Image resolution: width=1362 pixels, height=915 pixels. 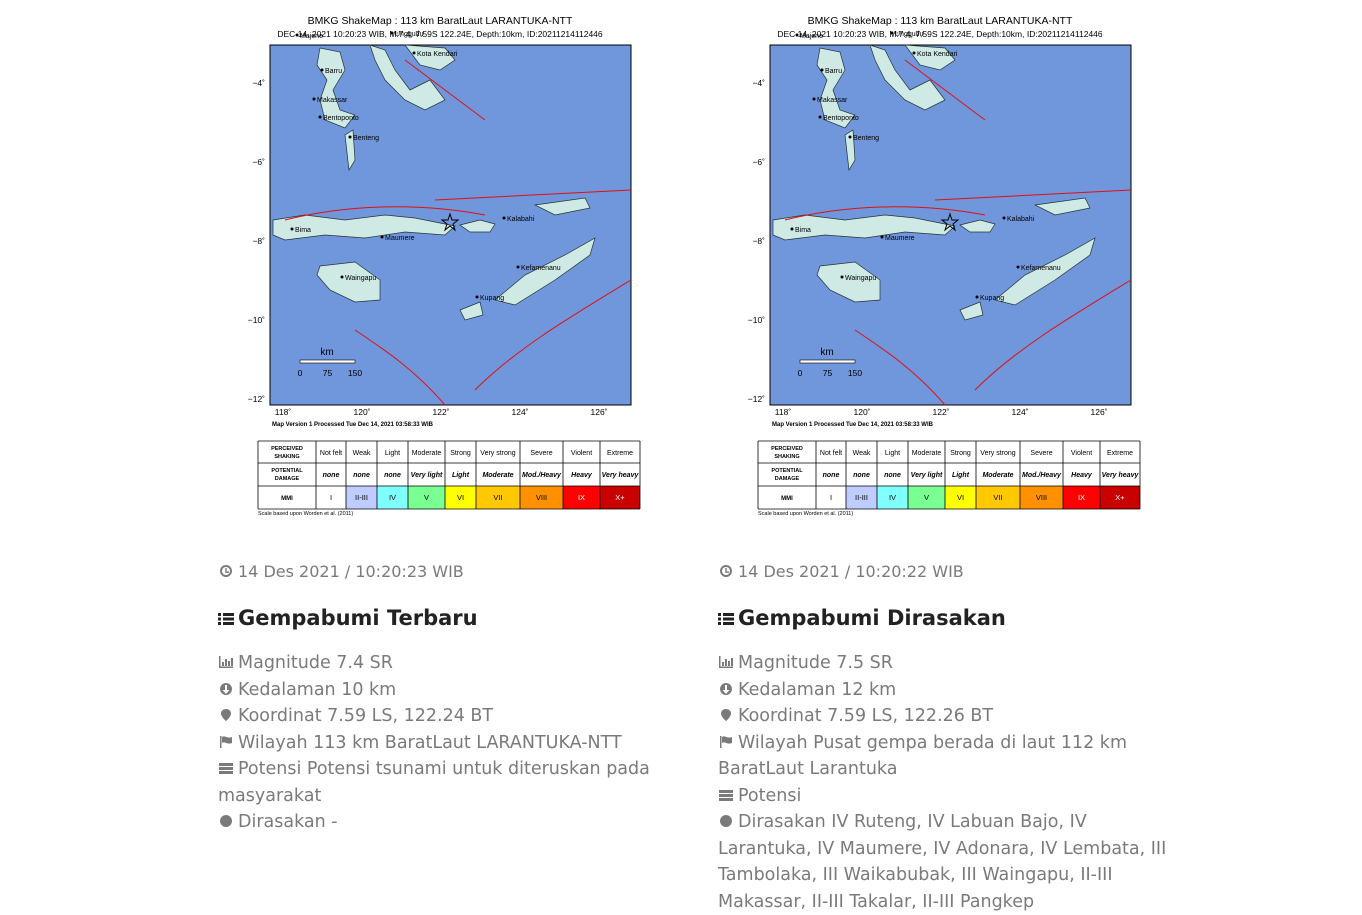 What do you see at coordinates (1082, 475) in the screenshot?
I see `legend-cell: Heavy` at bounding box center [1082, 475].